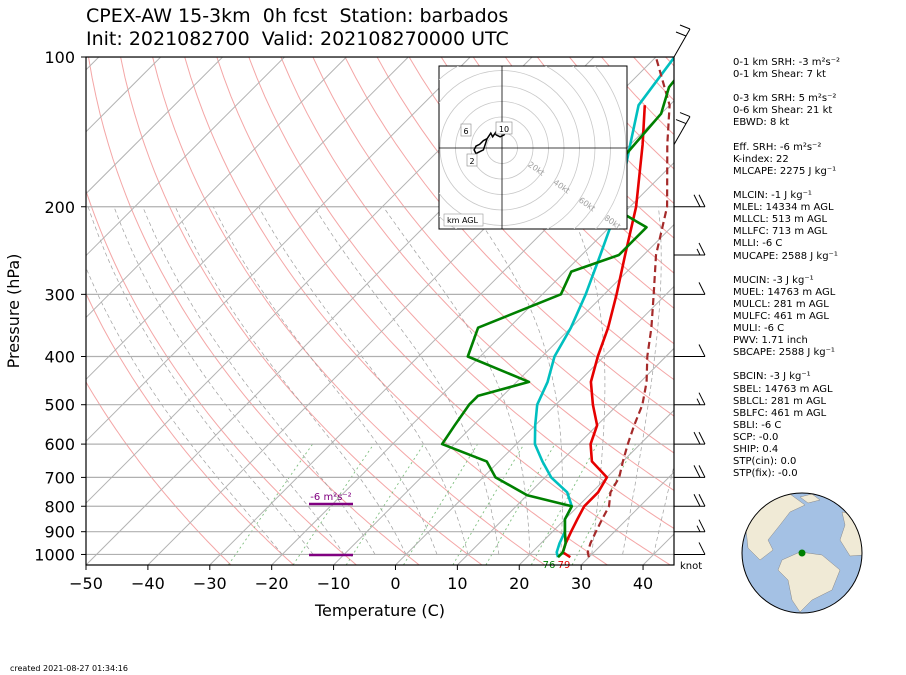 The height and width of the screenshot is (675, 906). What do you see at coordinates (765, 462) in the screenshot?
I see `index-line: STP(cin): 0.0` at bounding box center [765, 462].